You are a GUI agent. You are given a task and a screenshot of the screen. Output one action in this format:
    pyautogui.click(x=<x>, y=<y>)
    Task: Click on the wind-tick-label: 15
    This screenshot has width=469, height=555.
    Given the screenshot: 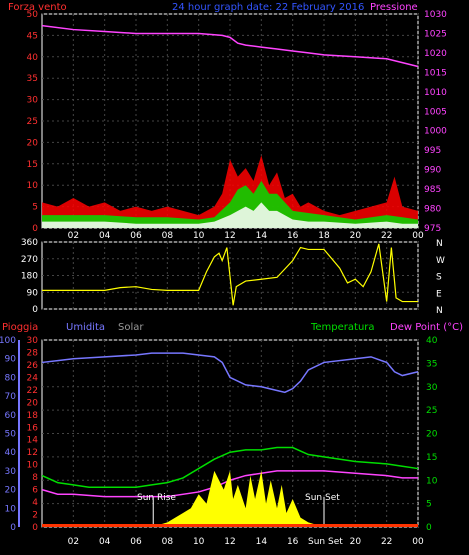 What is the action you would take?
    pyautogui.click(x=32, y=165)
    